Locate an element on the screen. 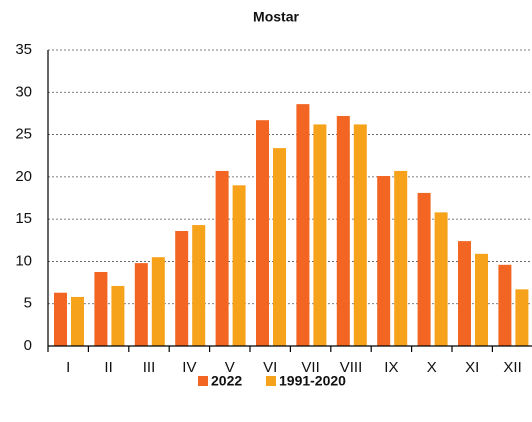 The image size is (532, 422). legend-label: 2022 is located at coordinates (226, 381).